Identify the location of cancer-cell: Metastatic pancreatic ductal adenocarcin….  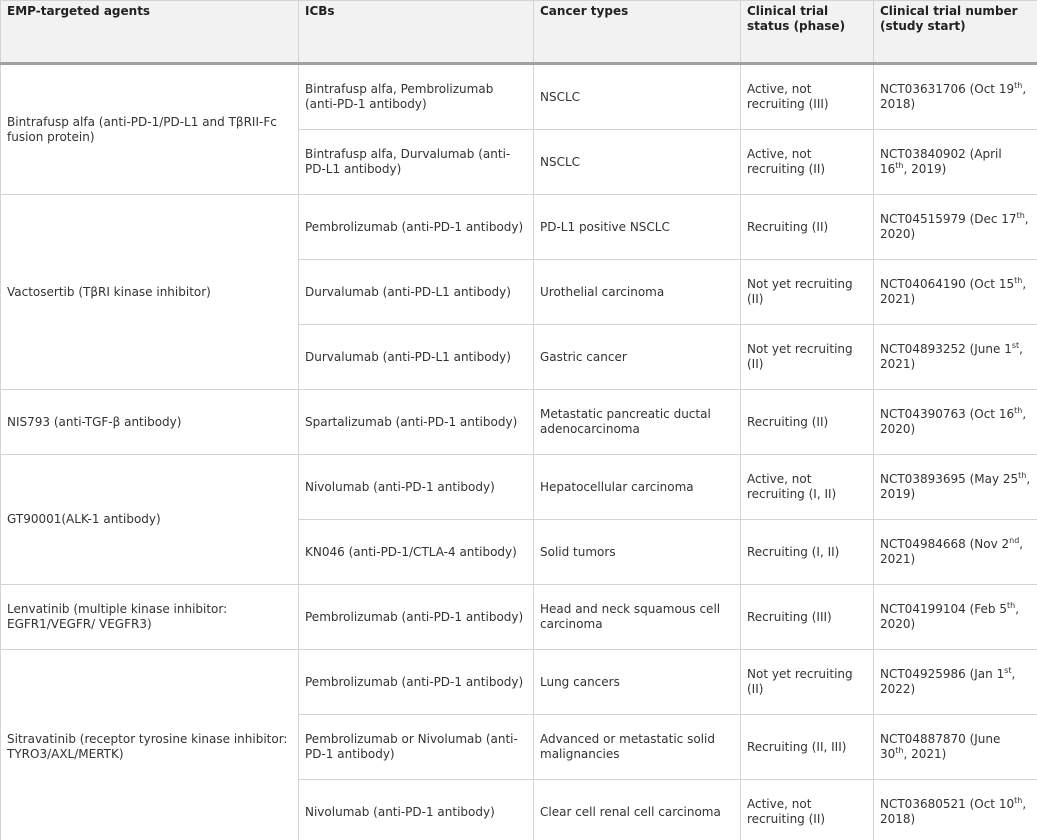
(637, 422).